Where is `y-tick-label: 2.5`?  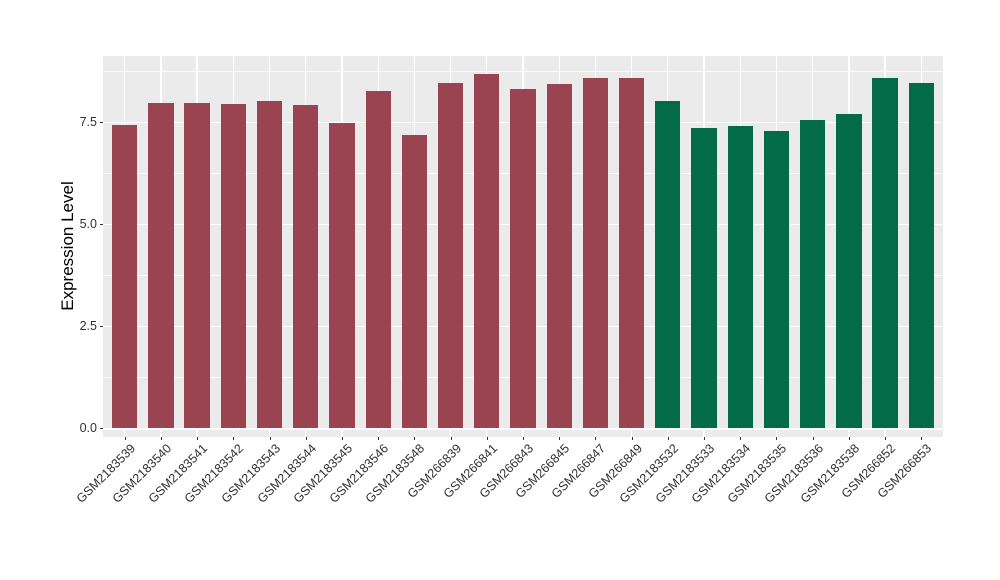 y-tick-label: 2.5 is located at coordinates (88, 326).